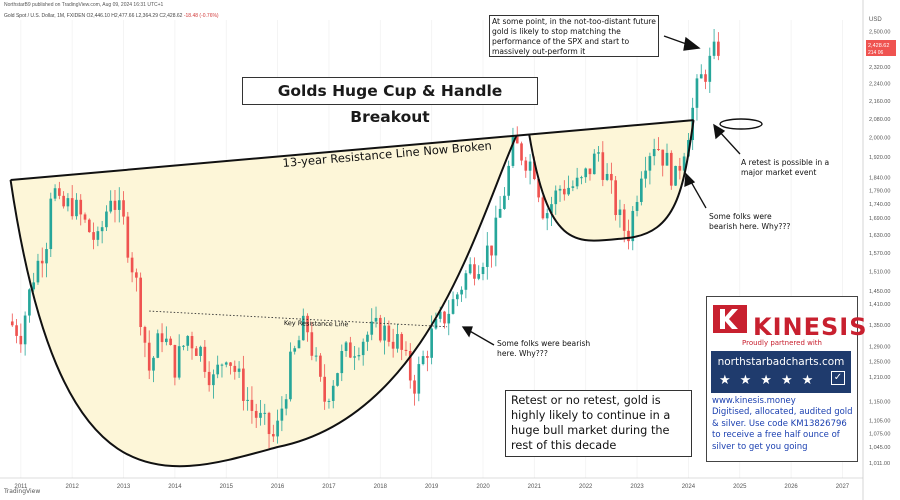 This screenshot has height=500, width=900. I want to click on price-tick-label: 1,790.00, so click(879, 192).